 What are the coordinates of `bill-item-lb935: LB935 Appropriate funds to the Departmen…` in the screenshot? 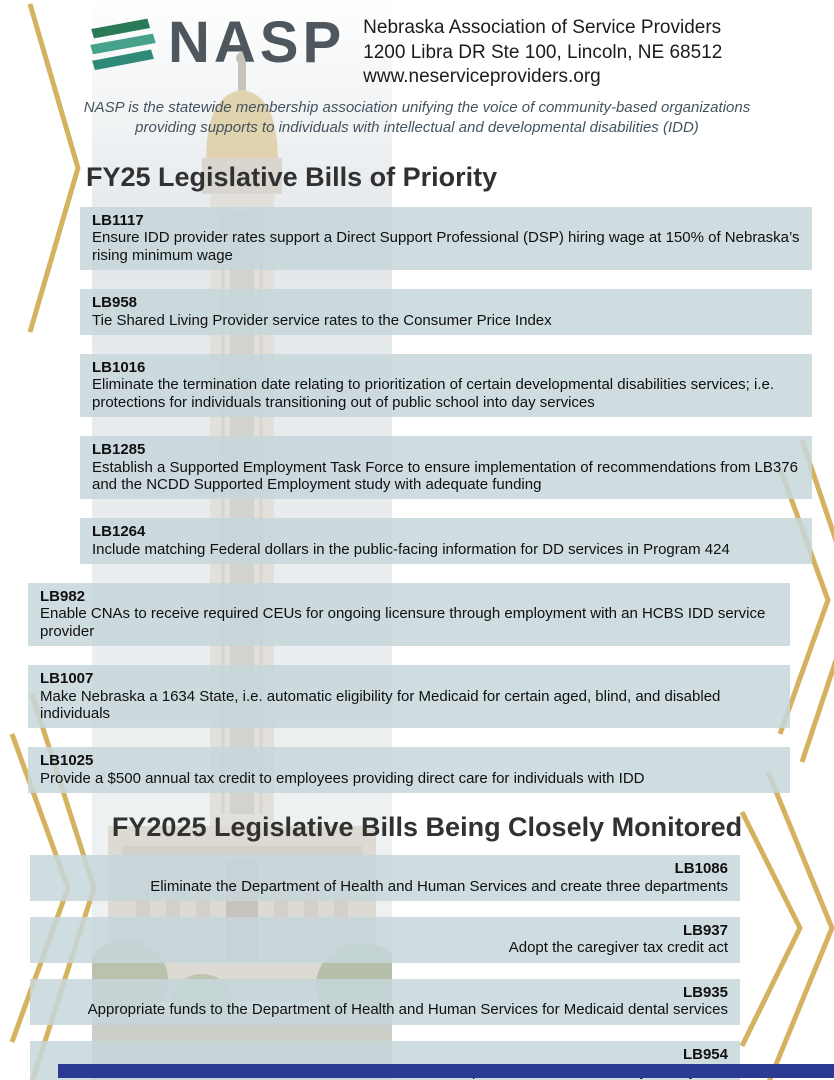 It's located at (385, 1001).